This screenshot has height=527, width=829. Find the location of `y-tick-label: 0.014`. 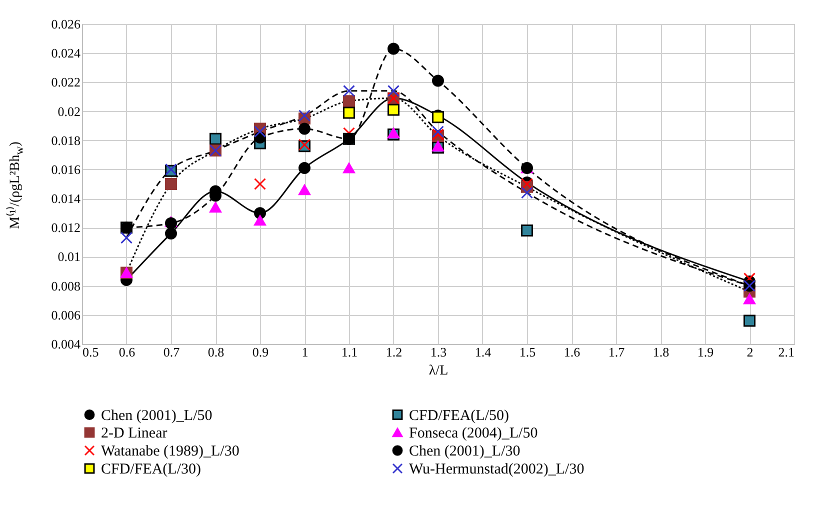

y-tick-label: 0.014 is located at coordinates (66, 198).